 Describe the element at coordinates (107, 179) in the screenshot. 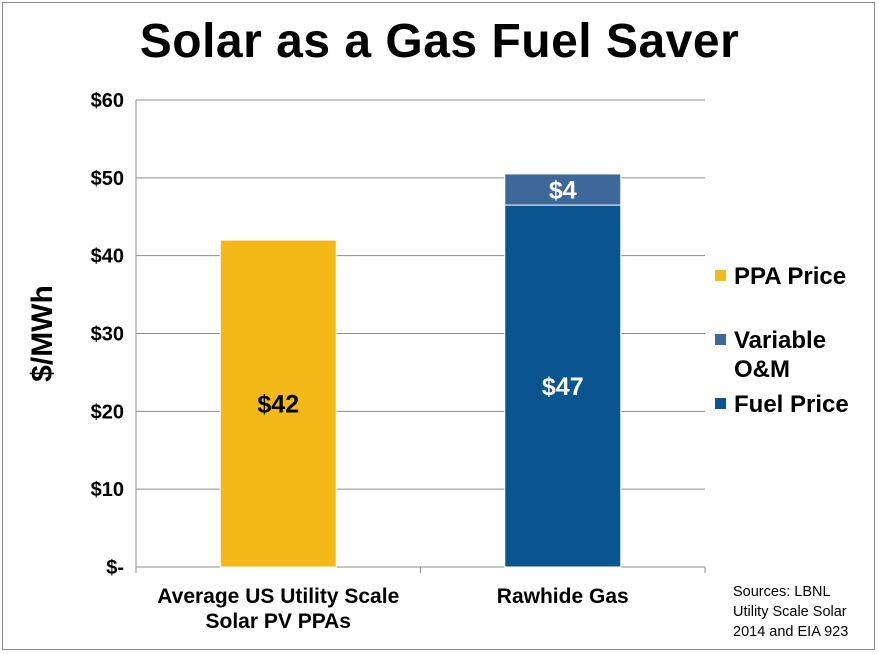

I see `y-tick-label: $50` at that location.